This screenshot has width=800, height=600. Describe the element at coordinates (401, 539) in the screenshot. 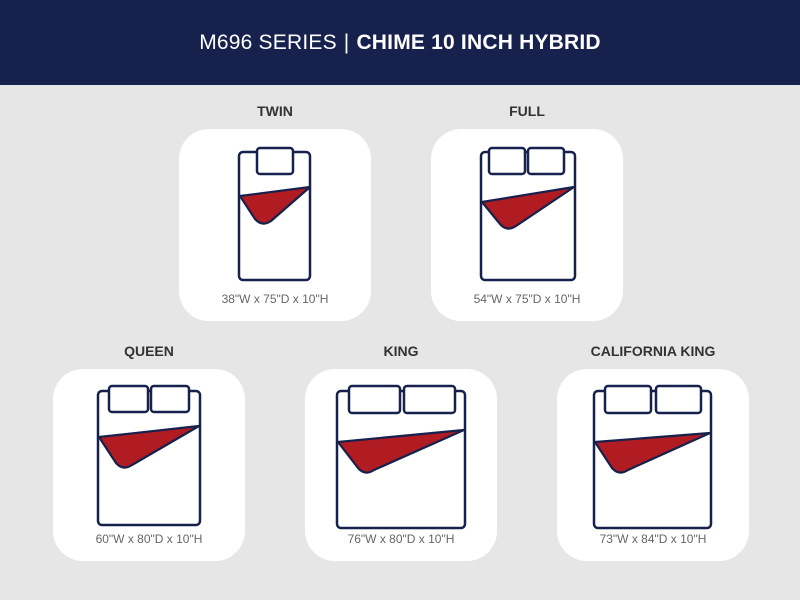

I see `size-dimensions: 76"W x 80"D x 10"H` at that location.